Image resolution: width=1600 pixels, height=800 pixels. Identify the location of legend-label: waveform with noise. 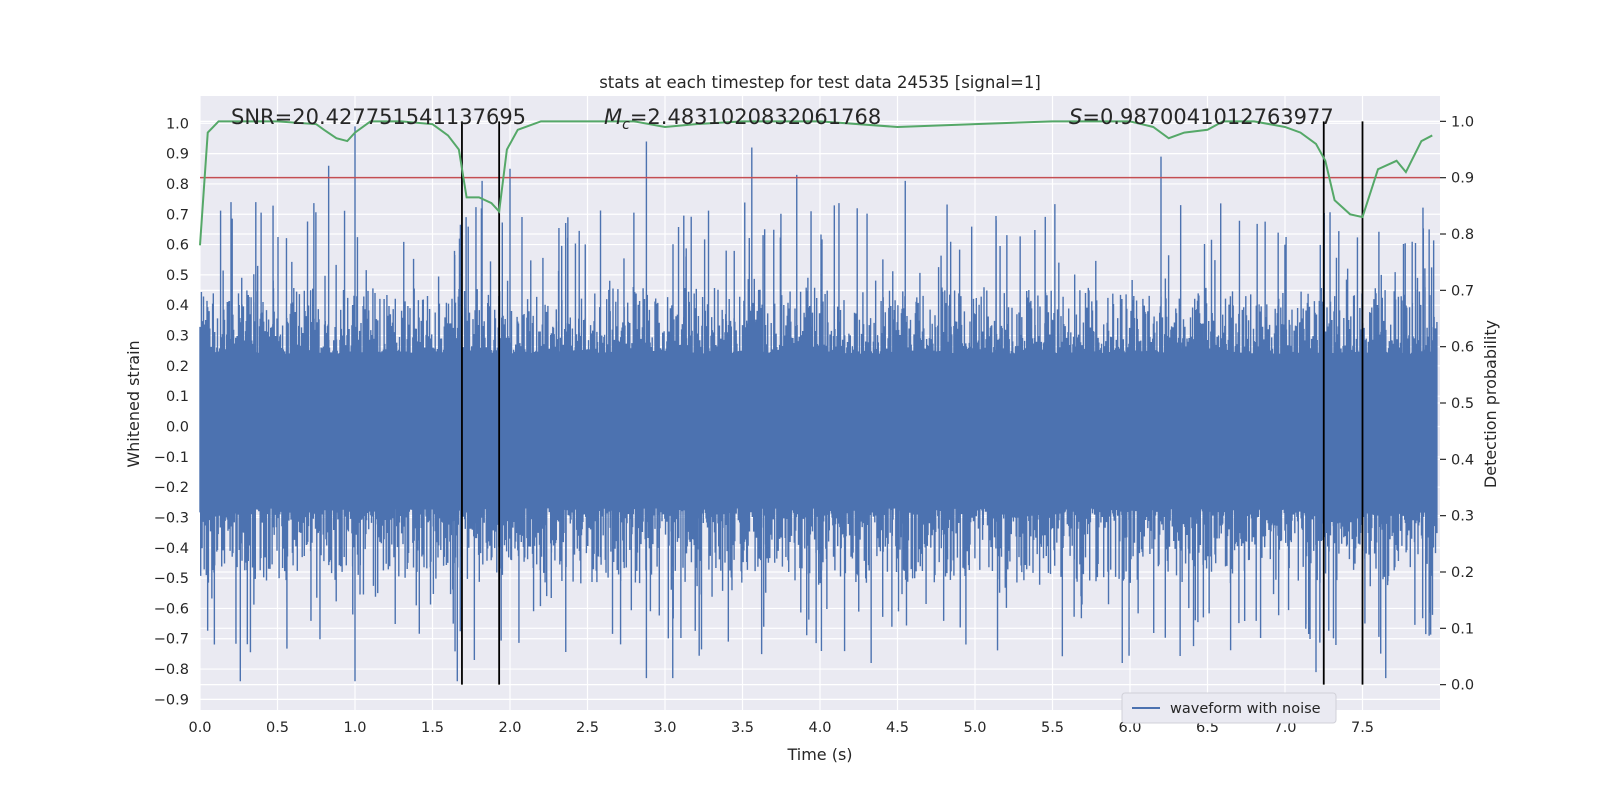
(1245, 709).